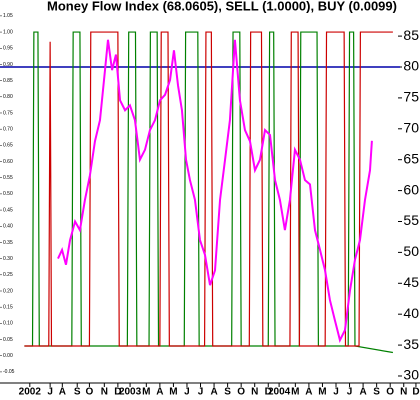 The height and width of the screenshot is (400, 420). Describe the element at coordinates (8, 275) in the screenshot. I see `y-tick-label: 0.25` at that location.